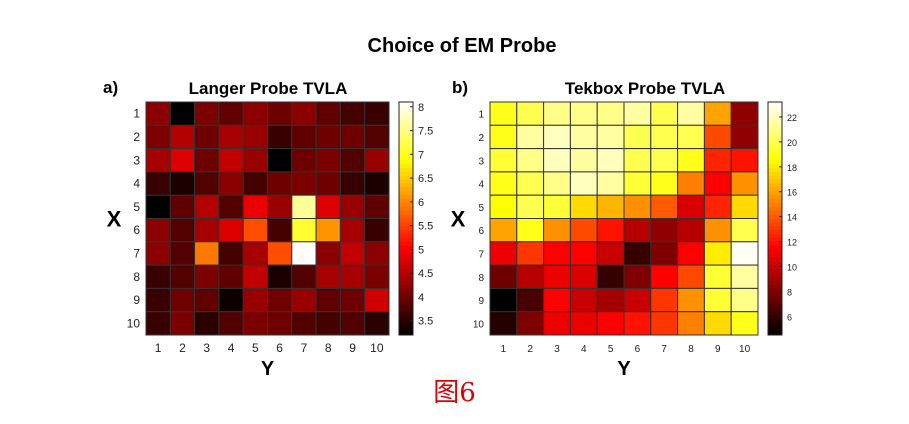 The image size is (909, 424). What do you see at coordinates (136, 253) in the screenshot?
I see `y-tick-label: 7` at bounding box center [136, 253].